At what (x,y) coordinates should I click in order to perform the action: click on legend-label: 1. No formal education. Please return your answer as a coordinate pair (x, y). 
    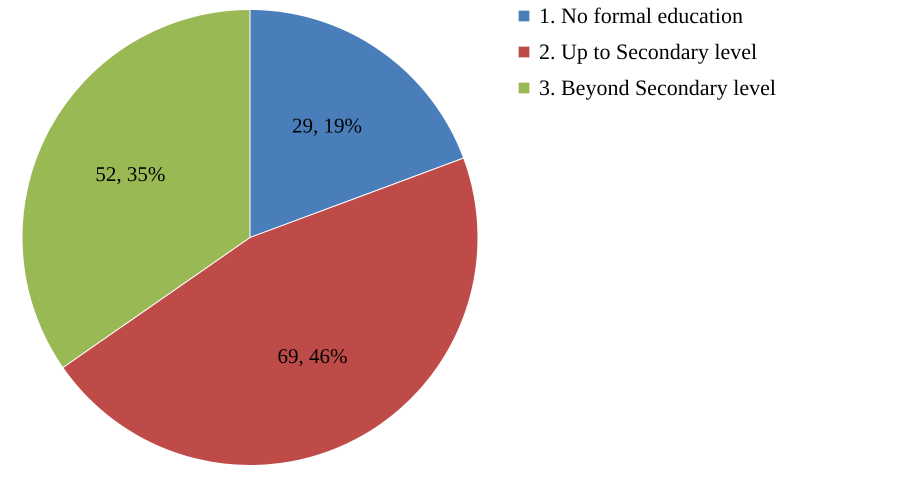
    Looking at the image, I should click on (641, 15).